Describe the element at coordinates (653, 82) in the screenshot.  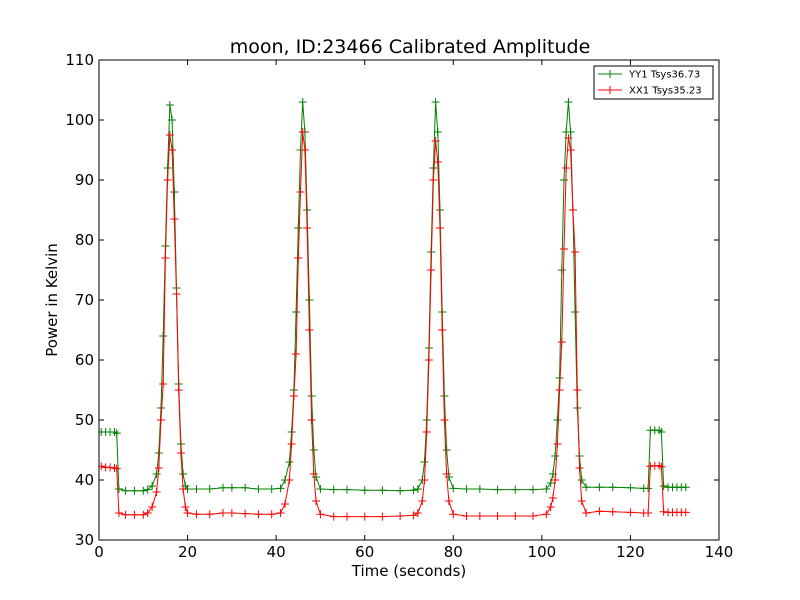
I see `legend: YY1 Tsys36.73 XX1 Tsys35.23` at that location.